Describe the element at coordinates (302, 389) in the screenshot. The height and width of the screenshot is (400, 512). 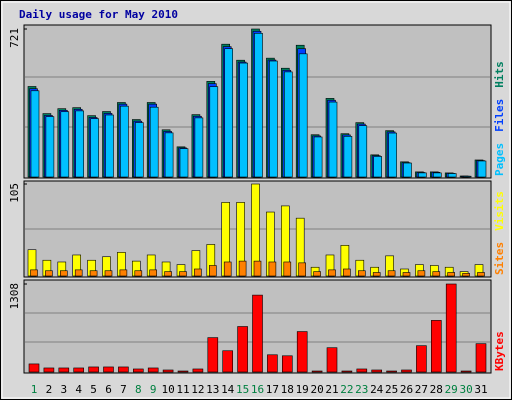
I see `x-tick-label: 19` at that location.